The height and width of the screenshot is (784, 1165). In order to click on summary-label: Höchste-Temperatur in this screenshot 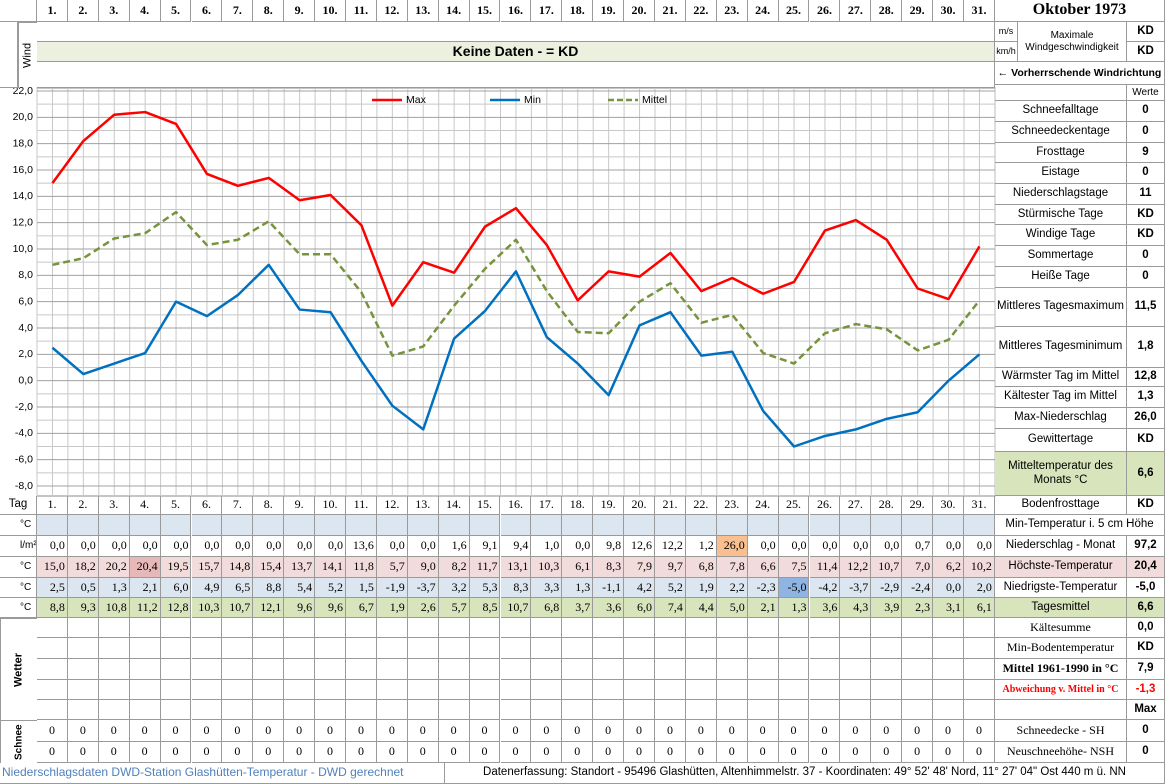, I will do `click(1061, 567)`.